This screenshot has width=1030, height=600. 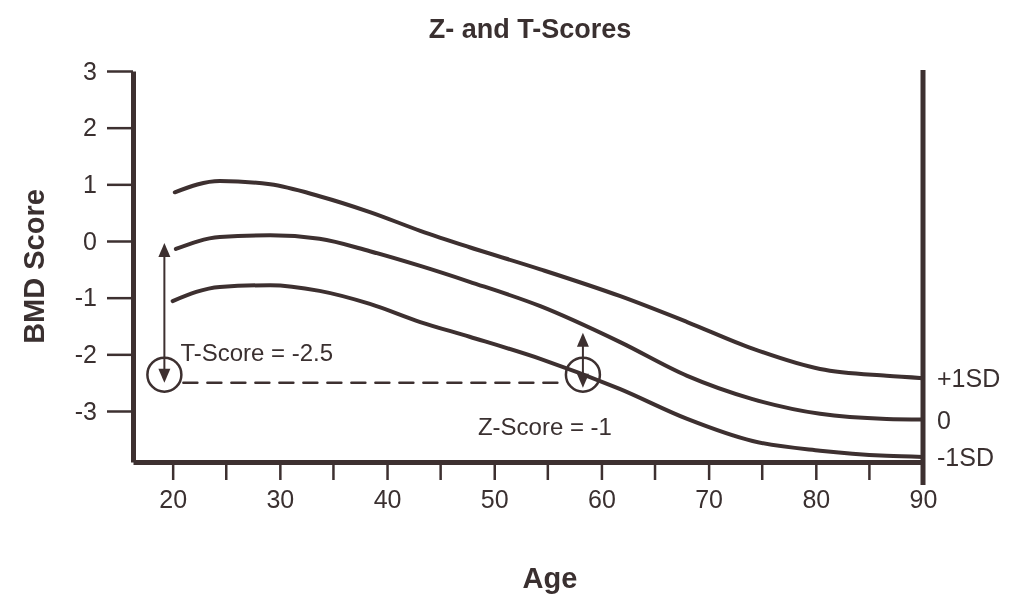 I want to click on y-tick-label: 2, so click(x=90, y=127).